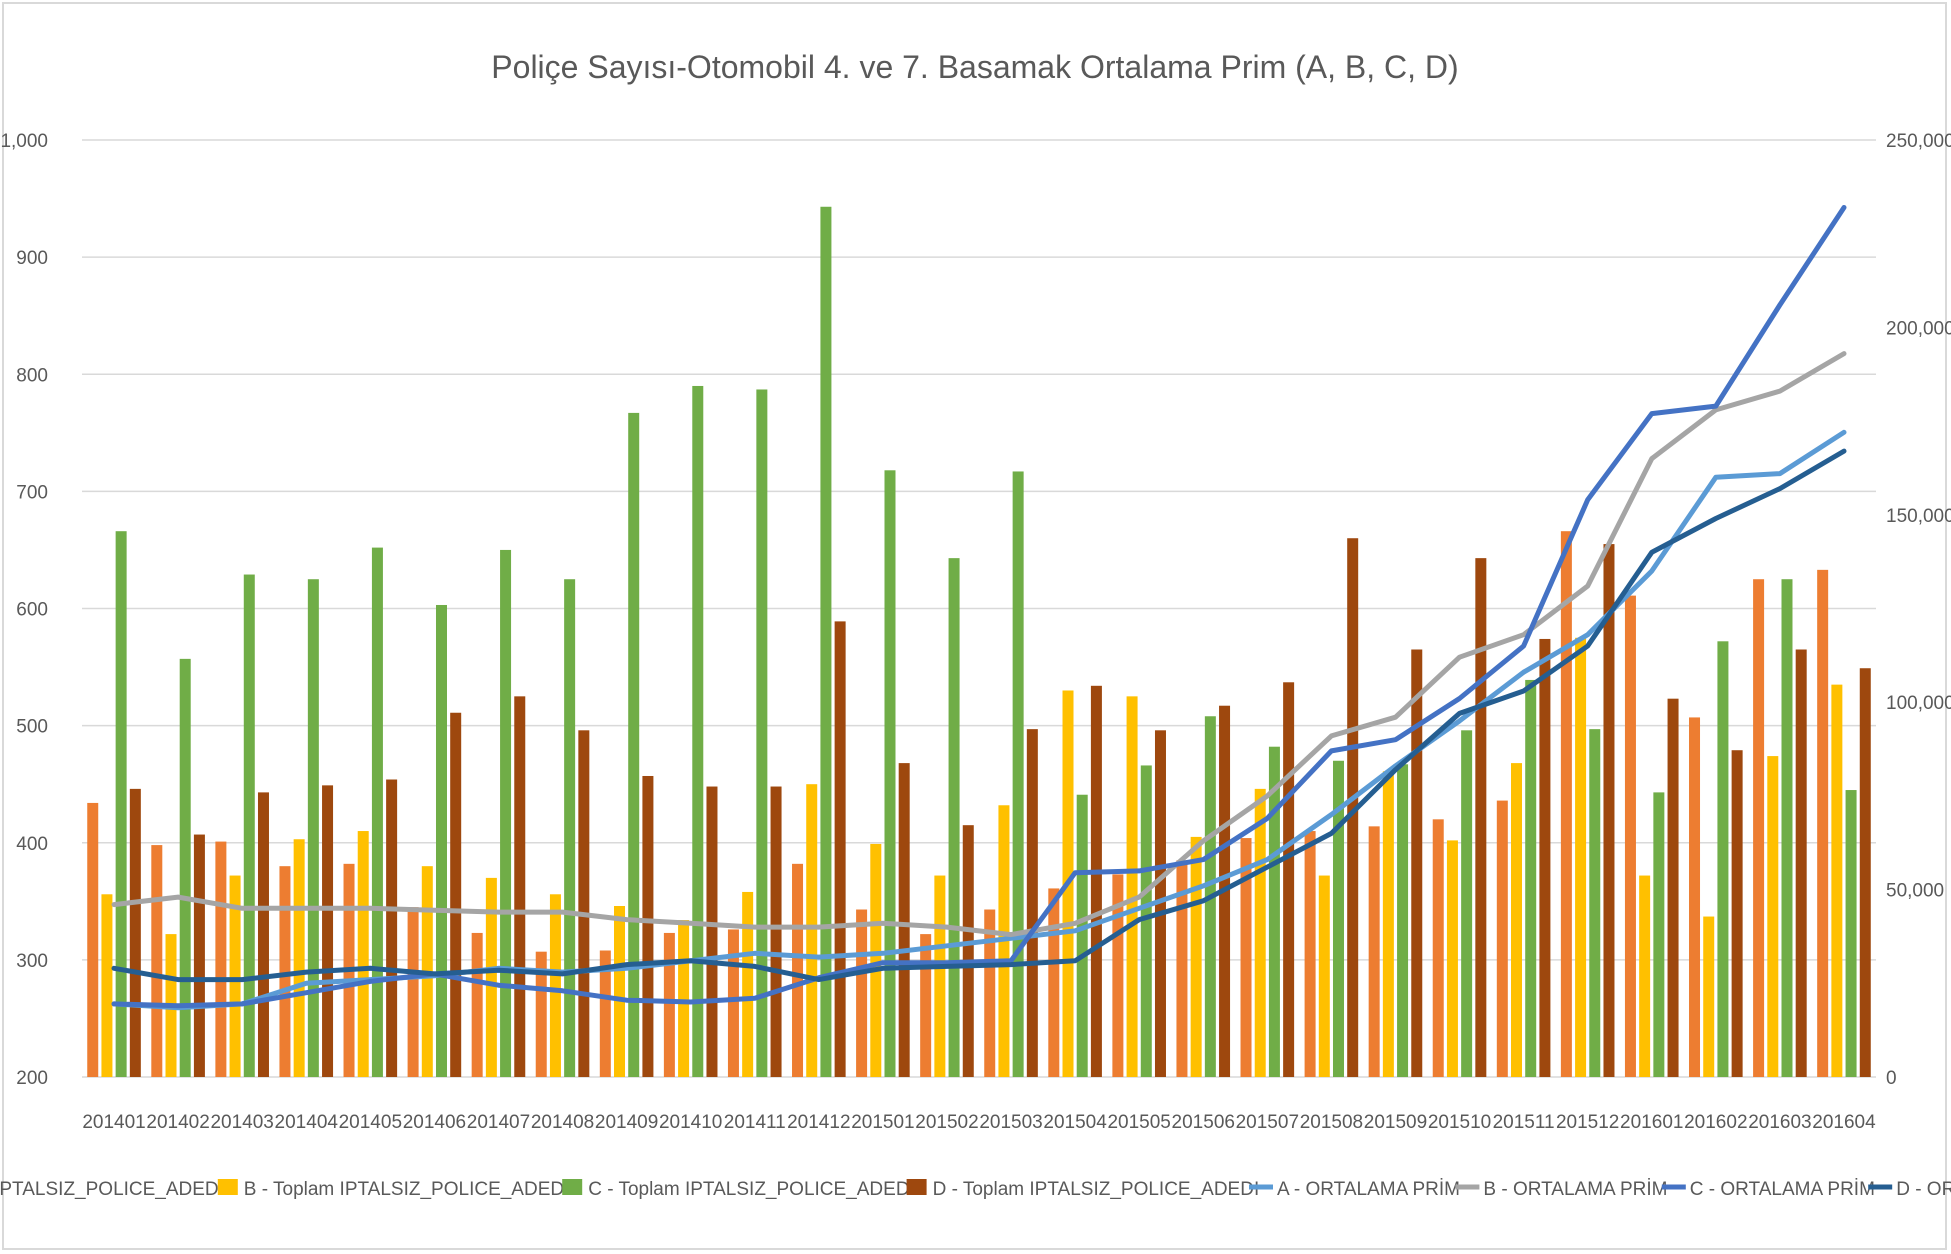 This screenshot has width=1951, height=1254. What do you see at coordinates (24, 141) in the screenshot?
I see `left-tick-label: 1,000` at bounding box center [24, 141].